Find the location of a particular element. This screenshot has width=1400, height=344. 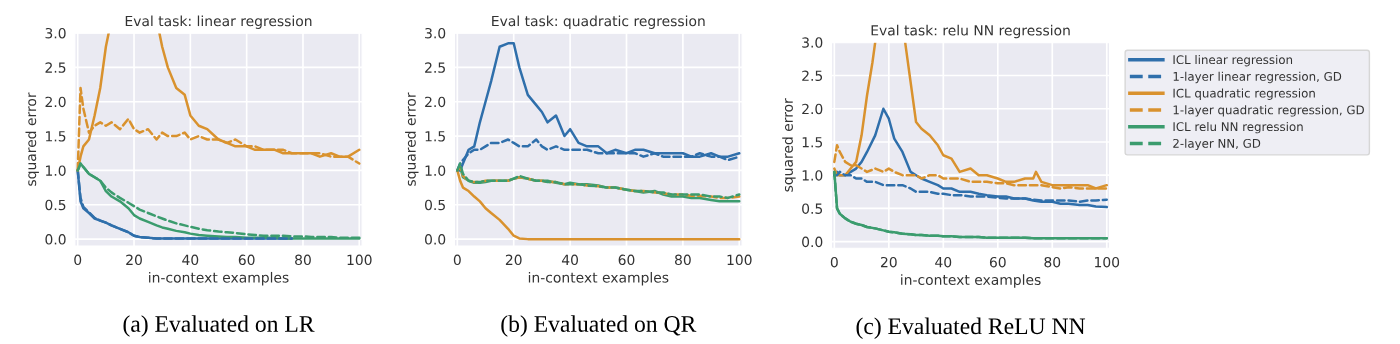

text: (c) Evaluated ReLU NN is located at coordinates (971, 328).